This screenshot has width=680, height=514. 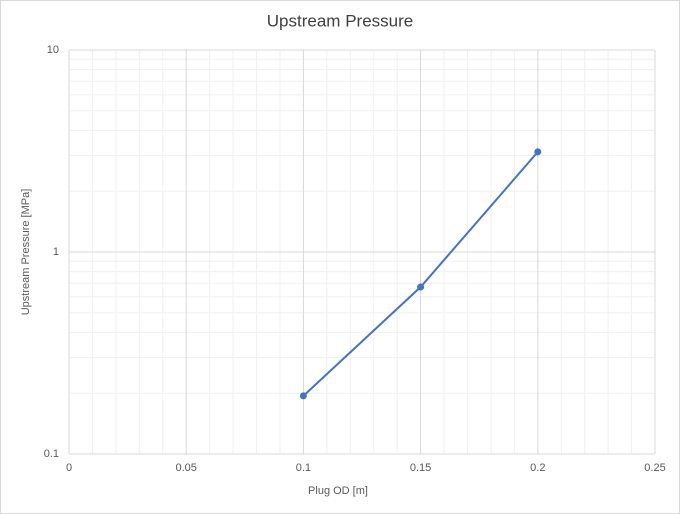 I want to click on x-axis-label: Plug OD [m], so click(x=338, y=491).